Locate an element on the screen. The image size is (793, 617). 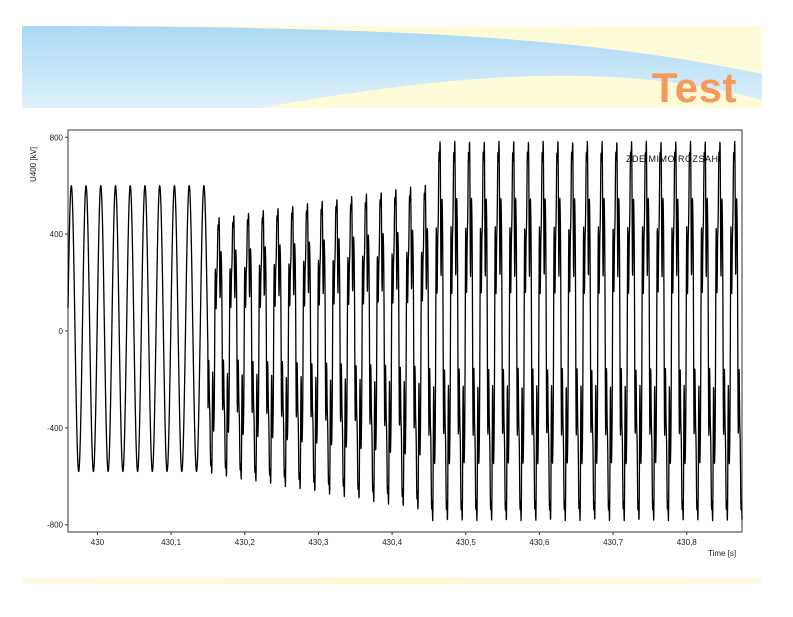
y-tick-label: 800 is located at coordinates (57, 137).